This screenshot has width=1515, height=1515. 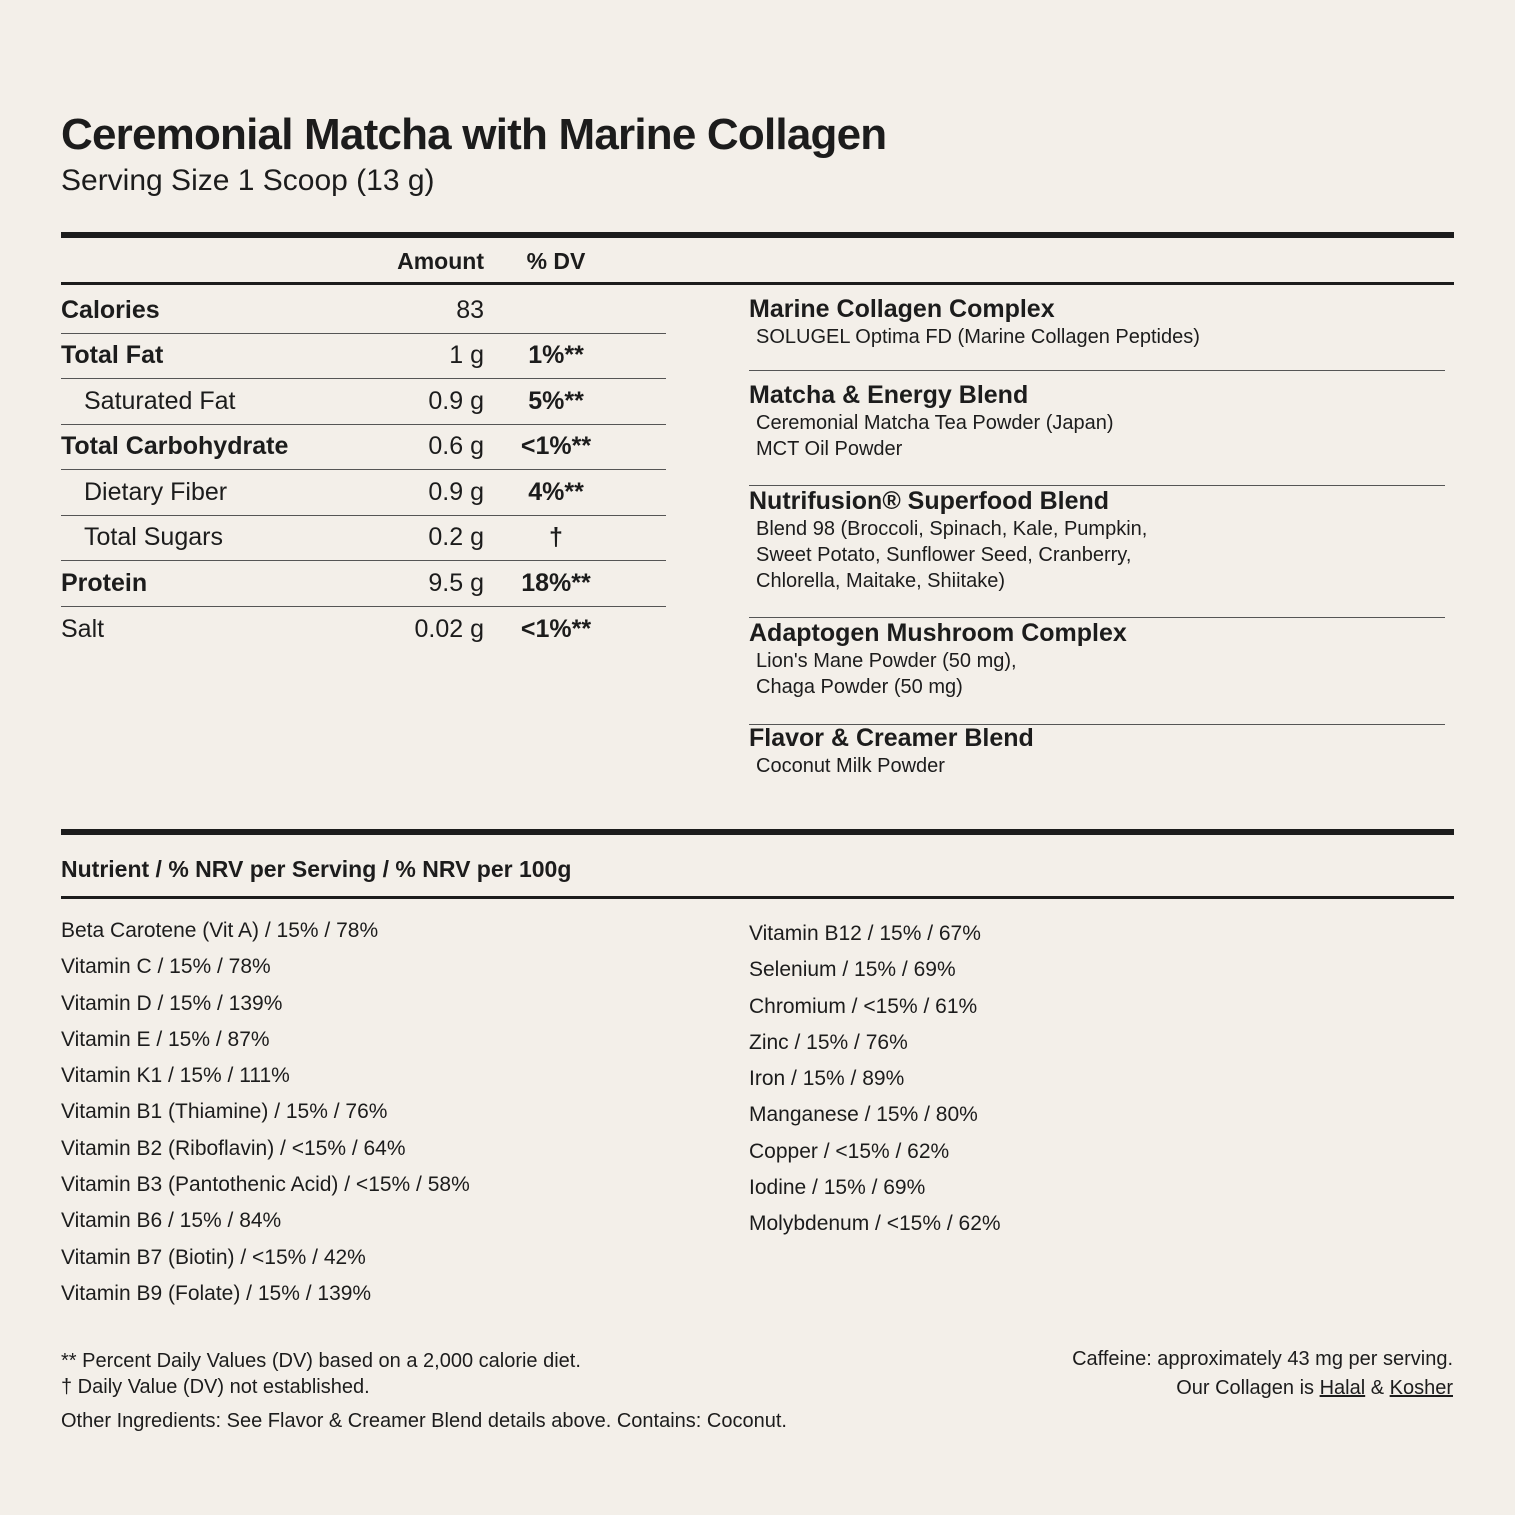 What do you see at coordinates (880, 581) in the screenshot?
I see `blend-ingredient: Chlorella, Maitake, Shiitake)` at bounding box center [880, 581].